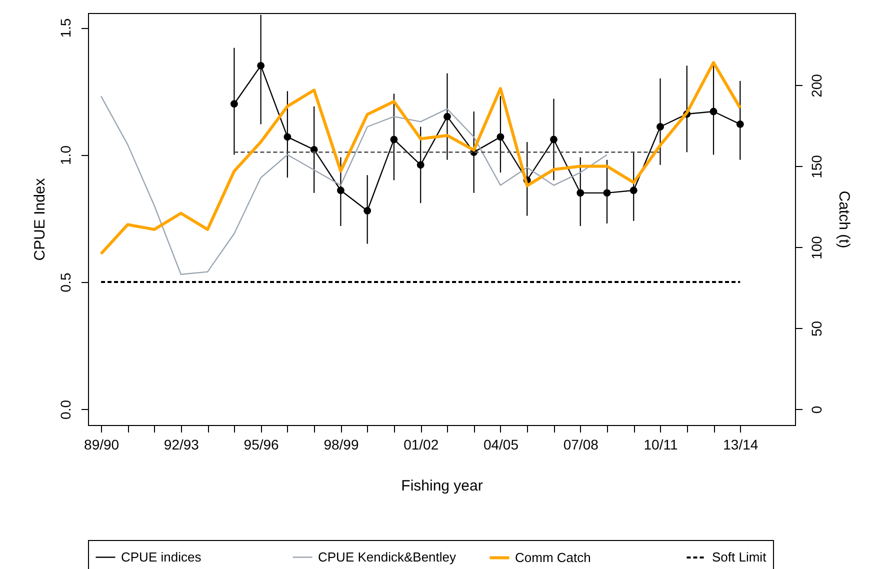 This screenshot has height=569, width=872. What do you see at coordinates (66, 282) in the screenshot?
I see `y-tick-label: 0.5` at bounding box center [66, 282].